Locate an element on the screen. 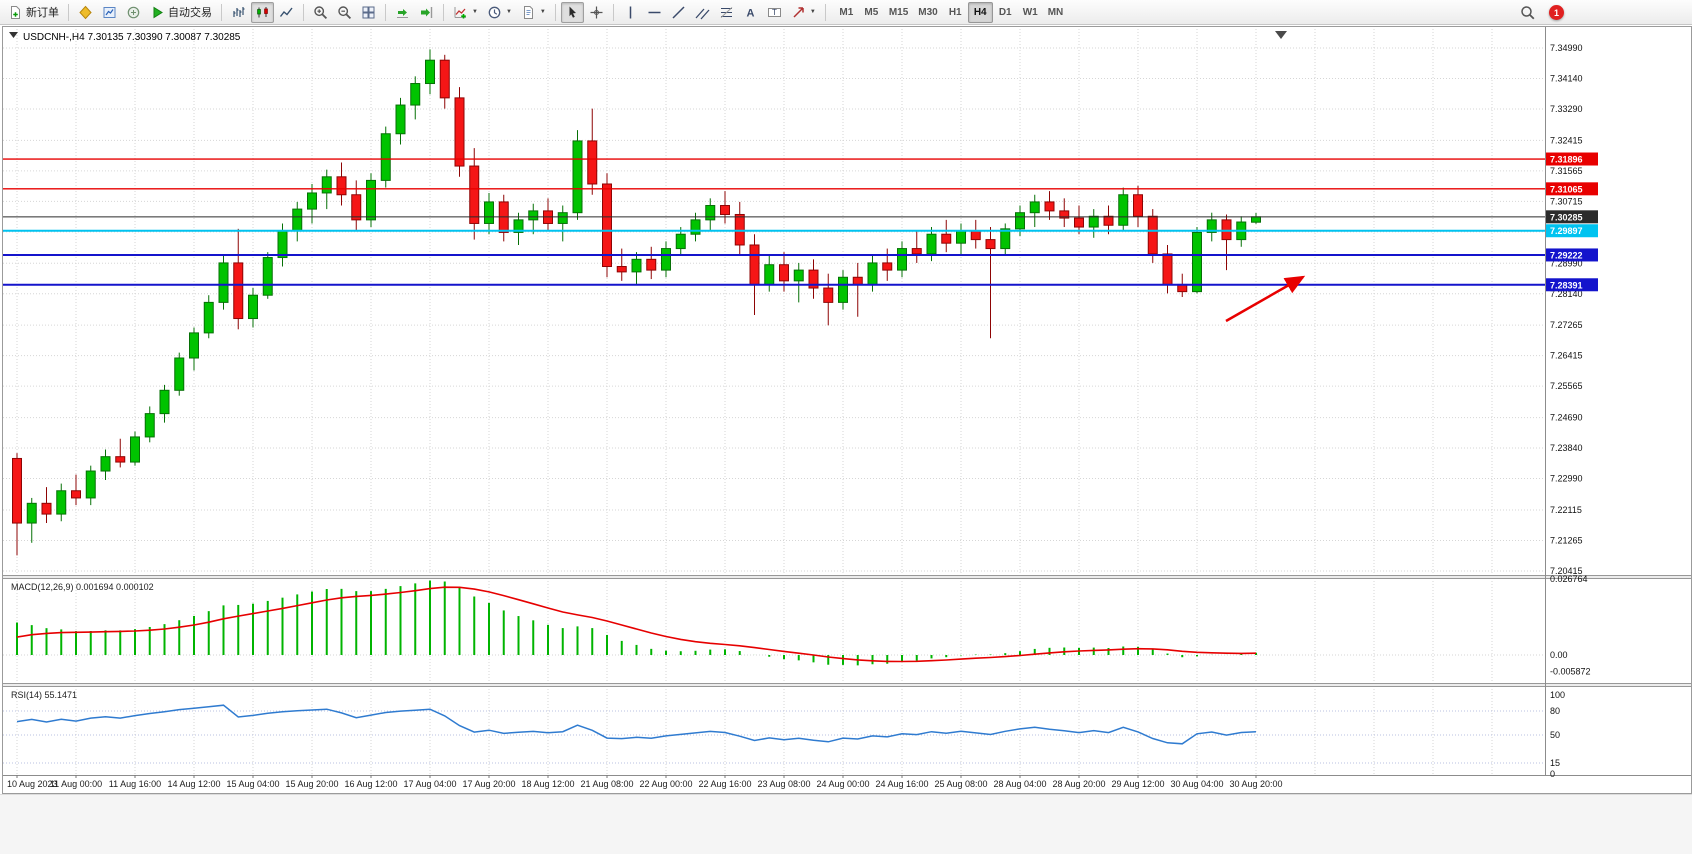 The image size is (1692, 854). search-icon is located at coordinates (1528, 13).